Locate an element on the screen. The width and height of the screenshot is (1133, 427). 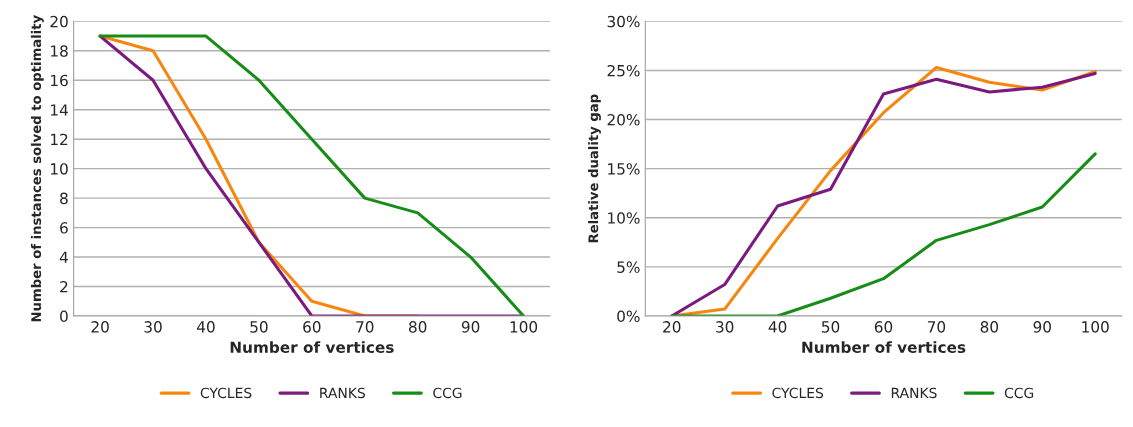
y-tick-label: 25% is located at coordinates (623, 70).